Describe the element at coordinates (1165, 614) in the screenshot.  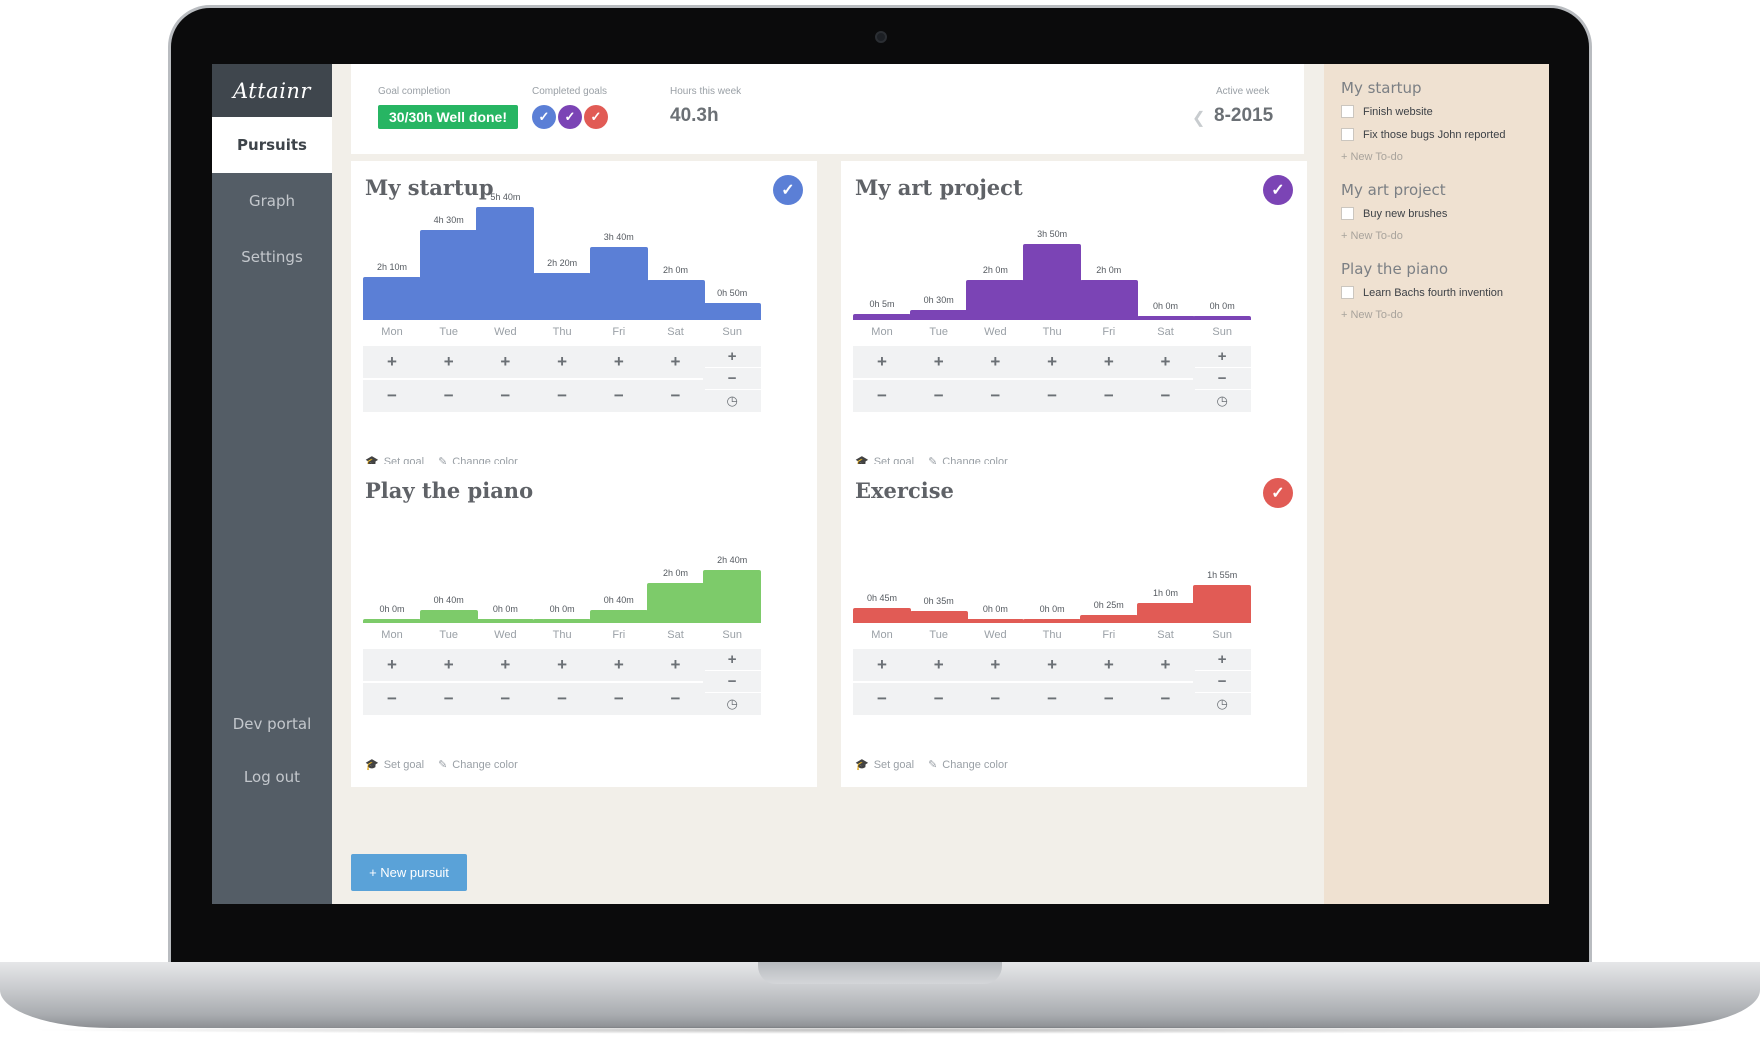
I see `day-column: 1h 0m Sat + −` at that location.